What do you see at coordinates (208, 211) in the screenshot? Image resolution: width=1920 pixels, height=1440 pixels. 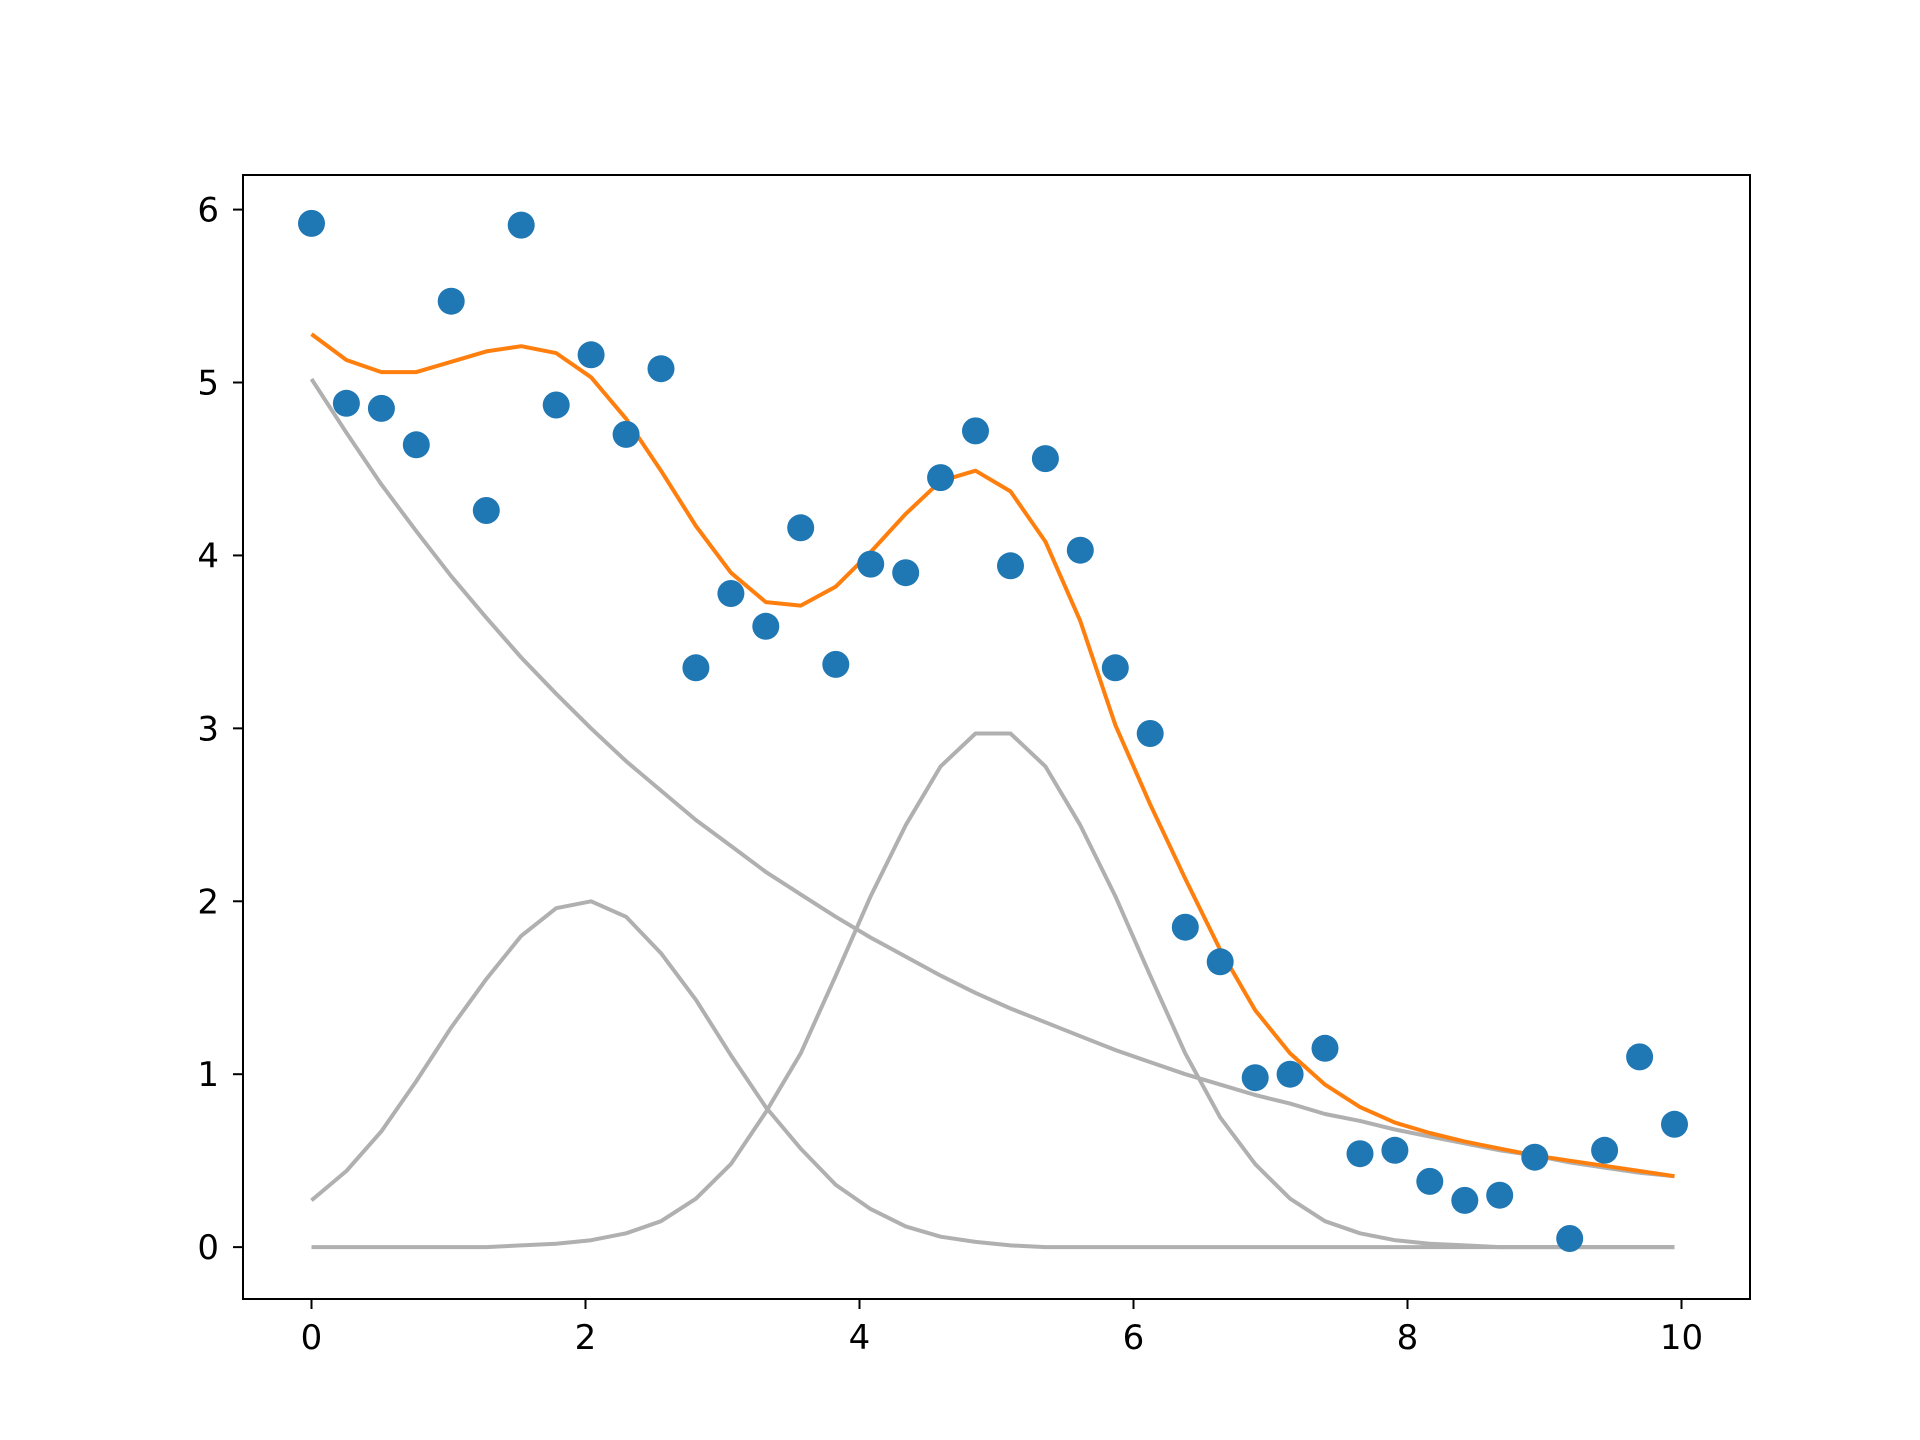 I see `y-tick-label: 6` at bounding box center [208, 211].